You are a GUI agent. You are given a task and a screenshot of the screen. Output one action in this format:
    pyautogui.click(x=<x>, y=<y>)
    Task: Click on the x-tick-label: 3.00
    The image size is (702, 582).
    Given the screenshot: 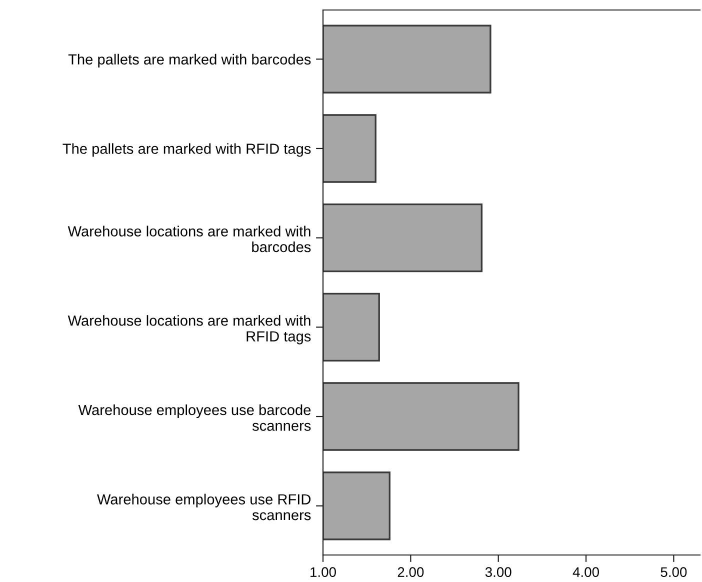 What is the action you would take?
    pyautogui.click(x=498, y=572)
    